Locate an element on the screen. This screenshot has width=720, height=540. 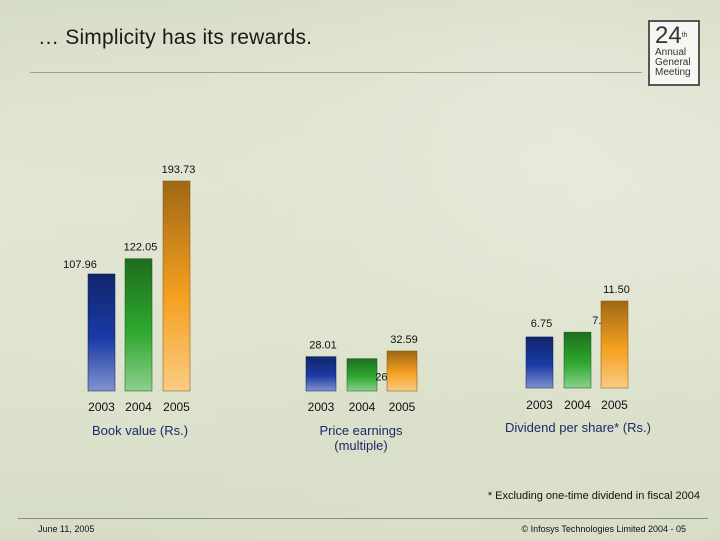
value-label-2003: 28.01 is located at coordinates (323, 346).